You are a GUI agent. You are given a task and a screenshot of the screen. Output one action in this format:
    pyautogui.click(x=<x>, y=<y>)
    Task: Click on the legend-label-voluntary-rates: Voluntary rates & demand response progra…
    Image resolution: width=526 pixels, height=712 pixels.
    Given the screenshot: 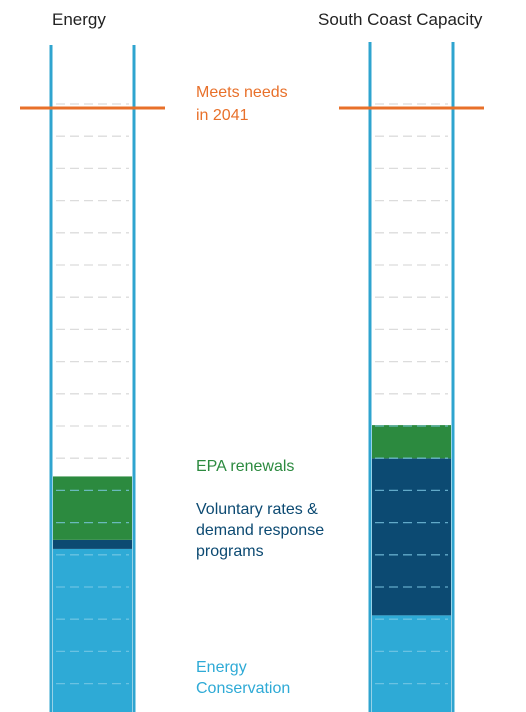 What is the action you would take?
    pyautogui.click(x=262, y=530)
    